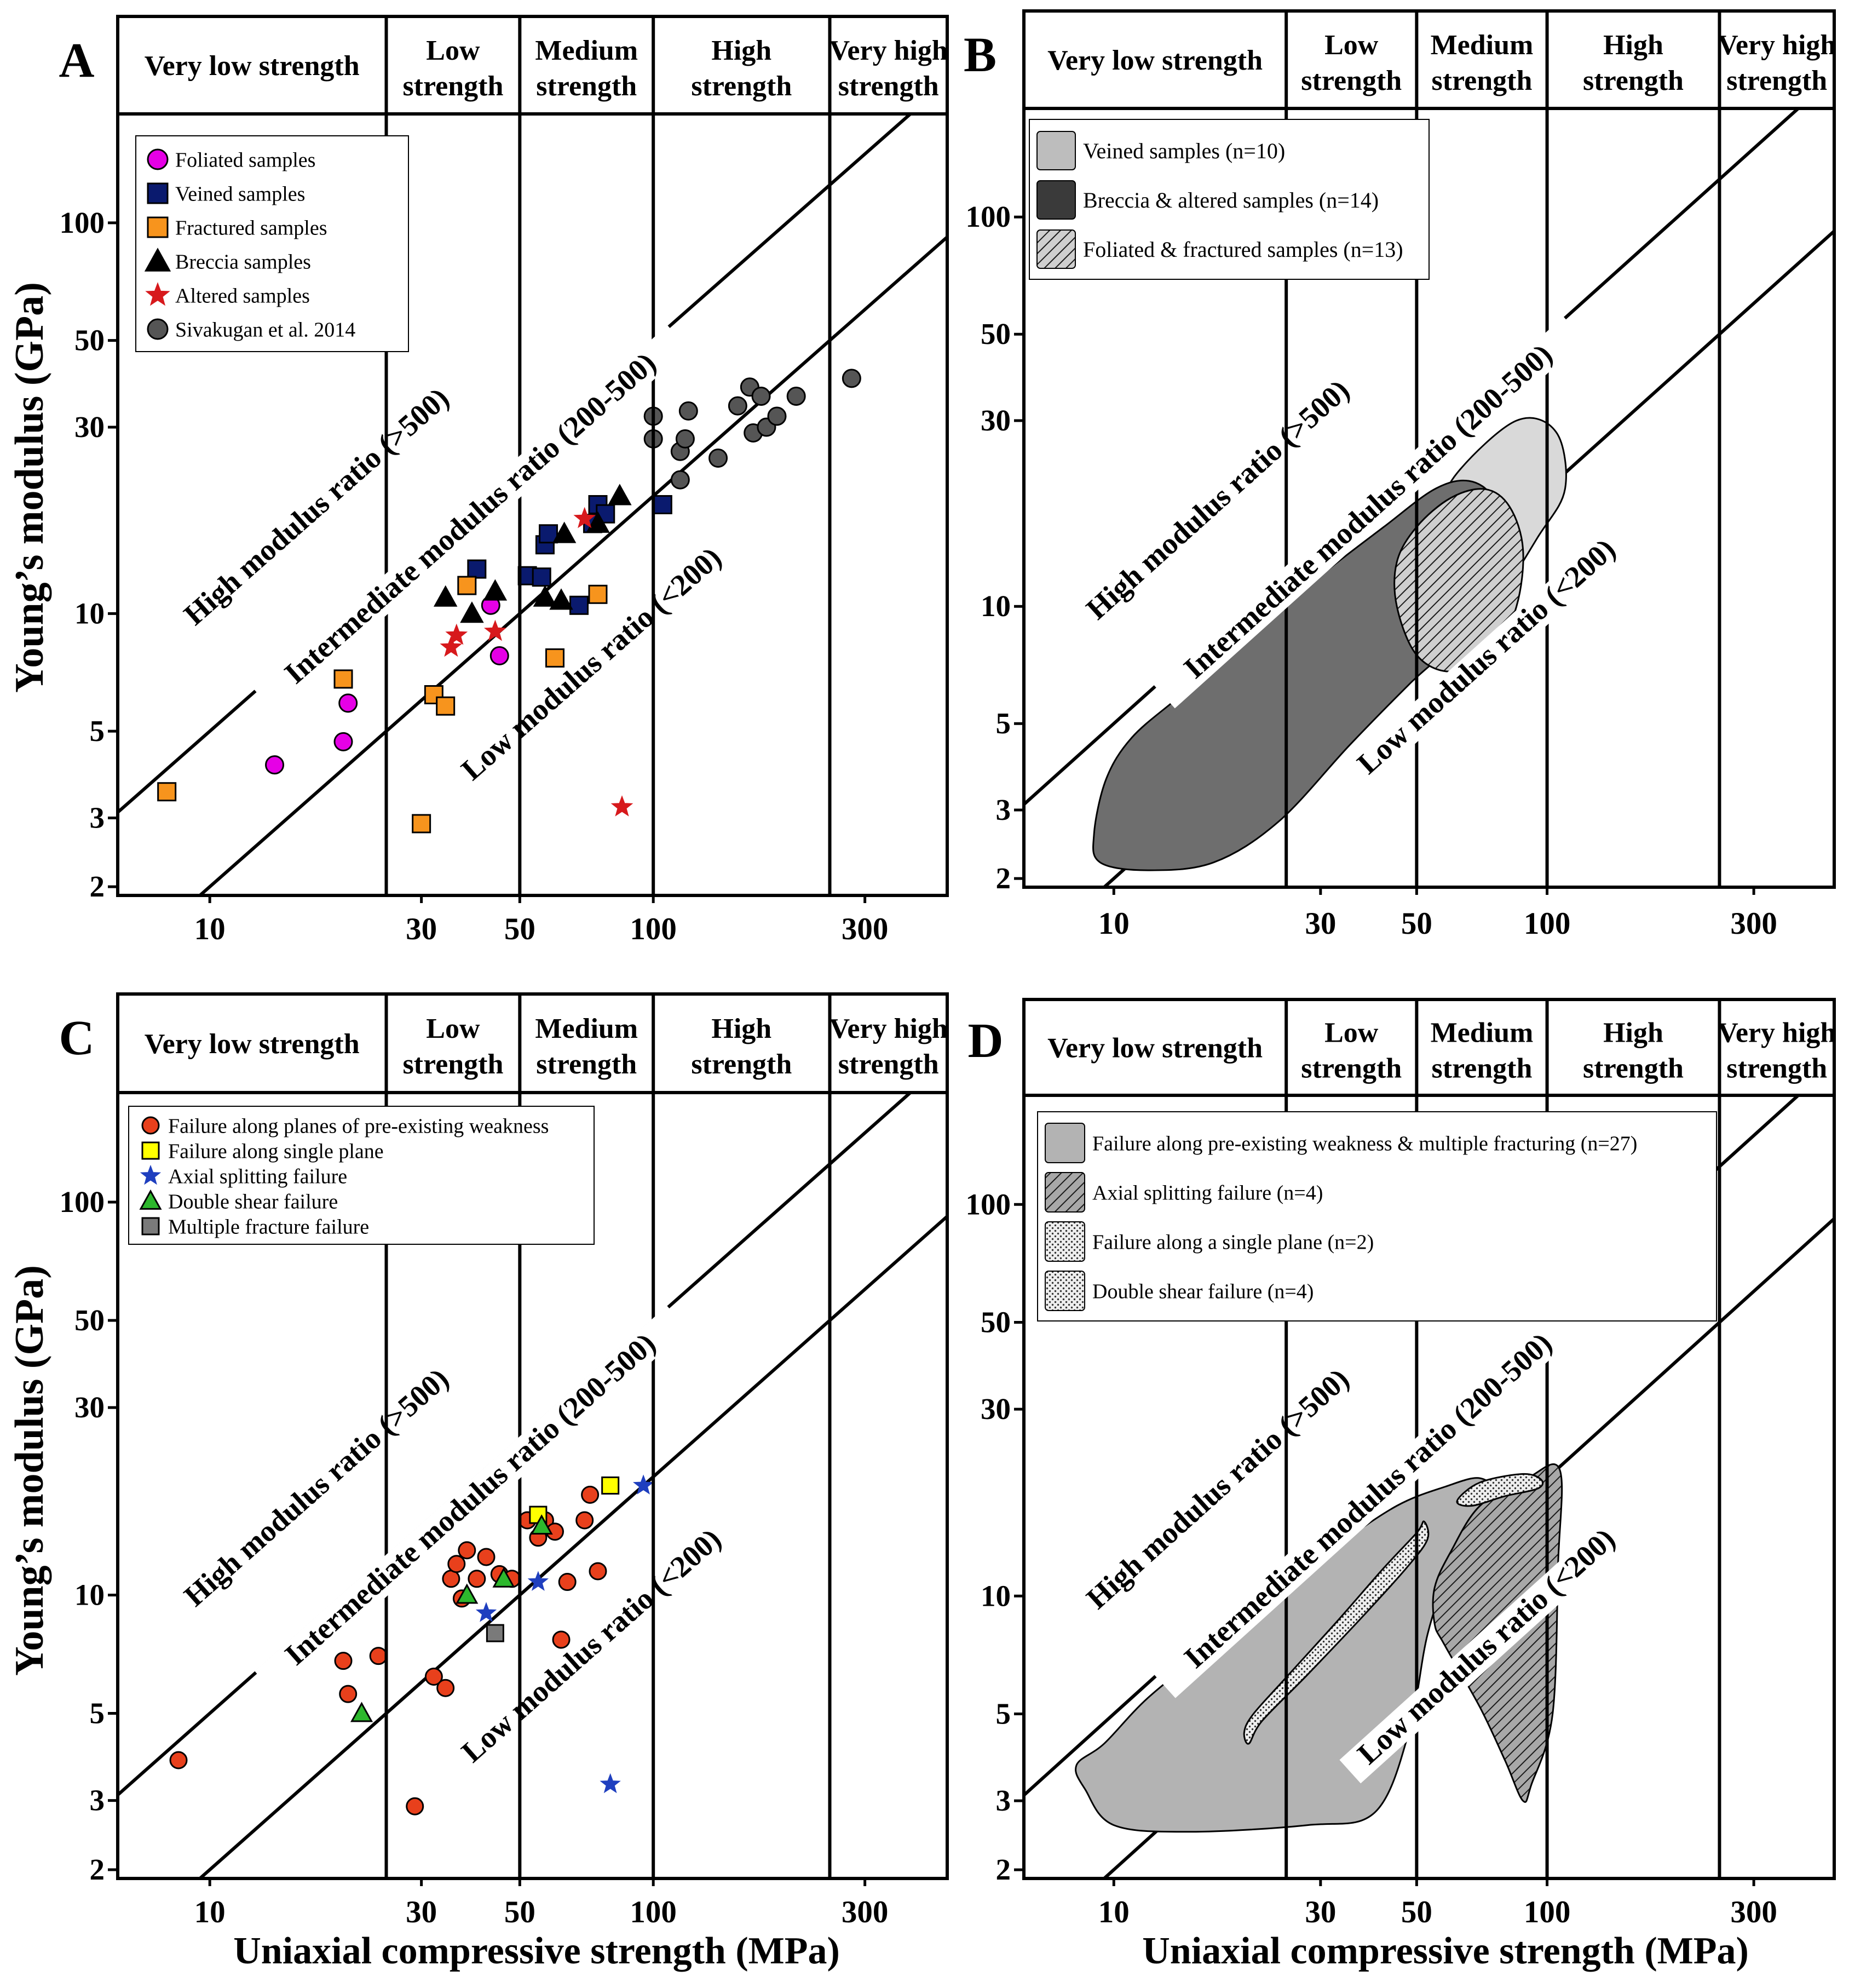 The image size is (1872, 1988). Describe the element at coordinates (495, 1633) in the screenshot. I see `point-multiple-fracture-failure` at that location.